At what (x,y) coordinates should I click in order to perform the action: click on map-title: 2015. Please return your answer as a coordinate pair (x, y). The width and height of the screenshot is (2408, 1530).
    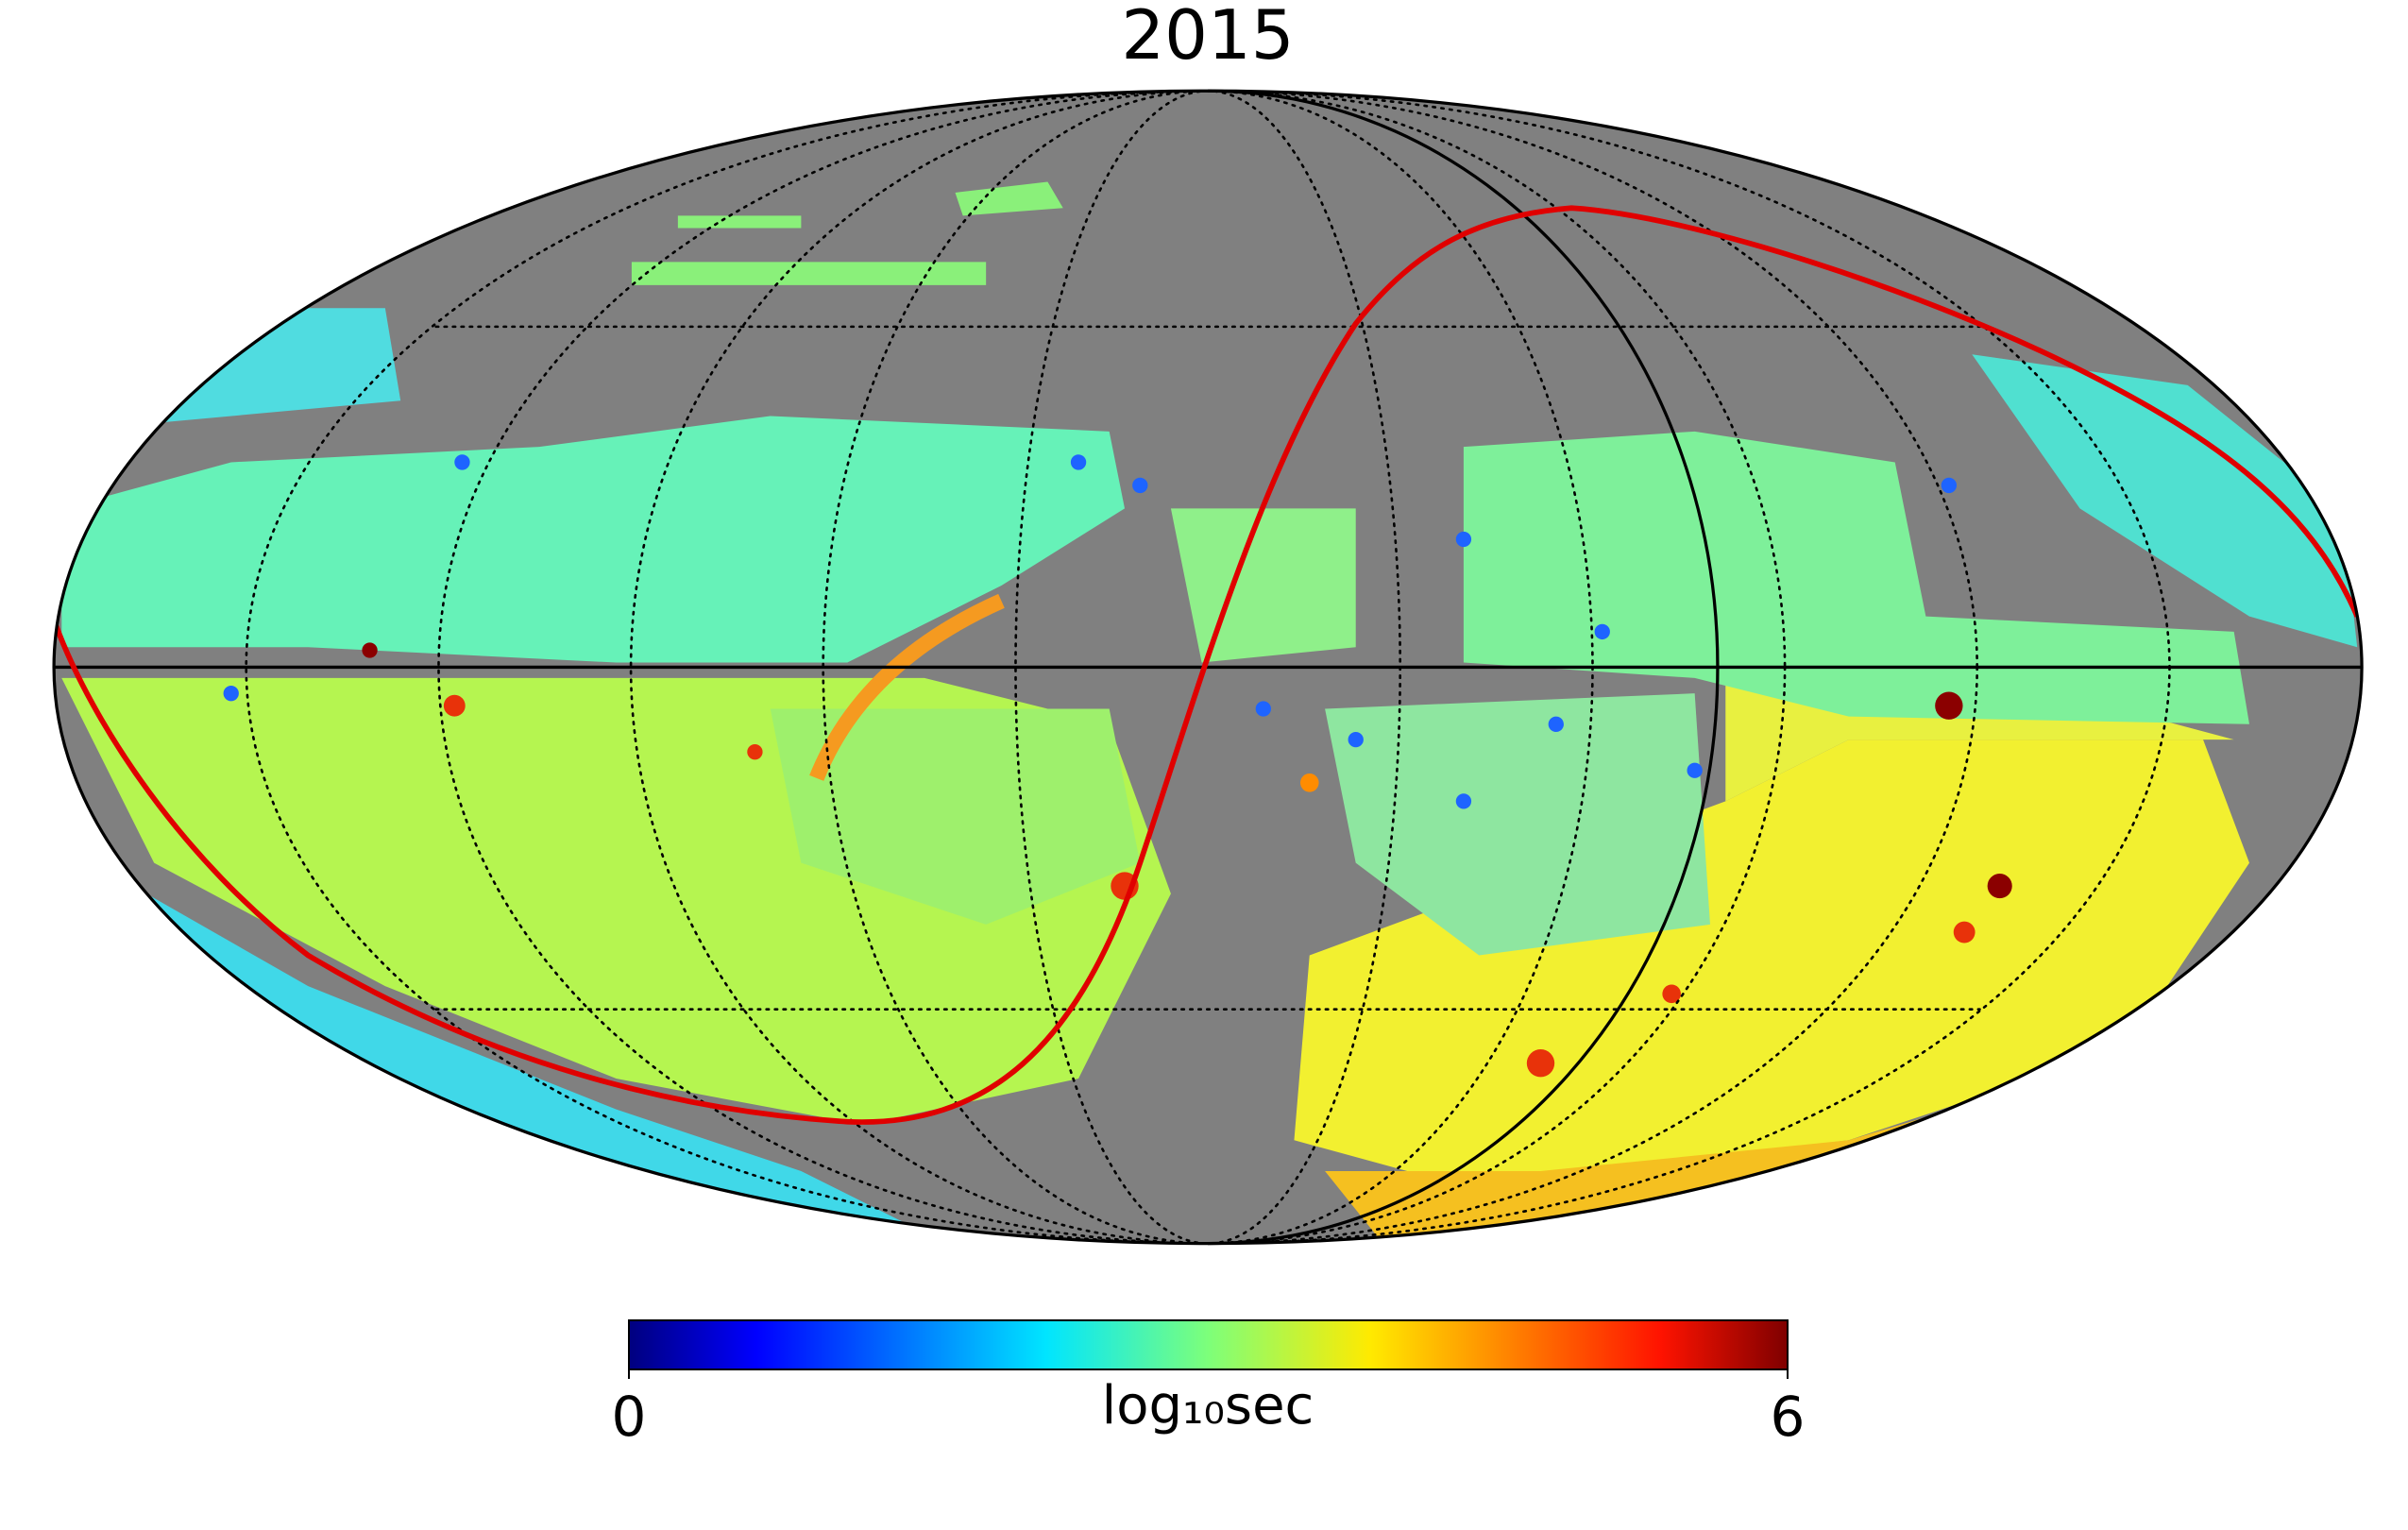
    Looking at the image, I should click on (1207, 37).